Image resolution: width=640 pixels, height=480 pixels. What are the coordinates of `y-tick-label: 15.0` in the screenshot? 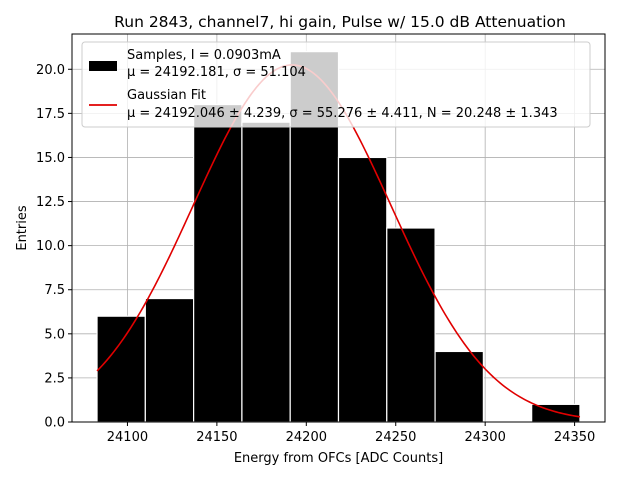 It's located at (50, 158).